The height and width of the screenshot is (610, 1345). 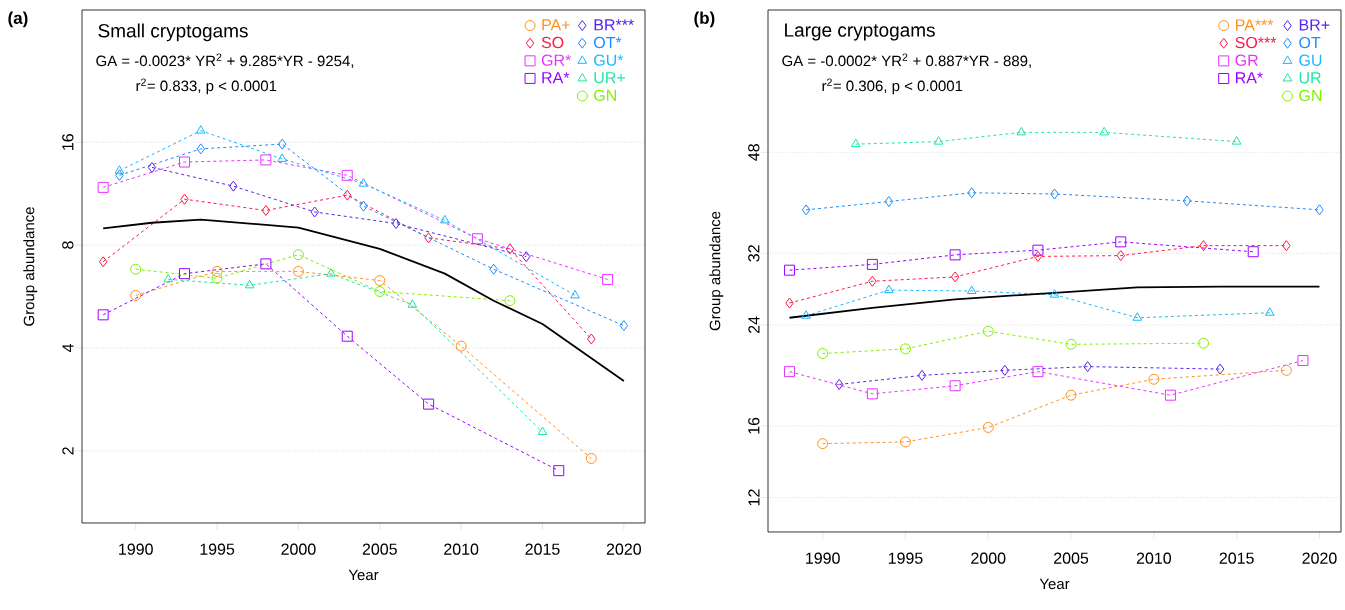 What do you see at coordinates (1054, 302) in the screenshot?
I see `line-series` at bounding box center [1054, 302].